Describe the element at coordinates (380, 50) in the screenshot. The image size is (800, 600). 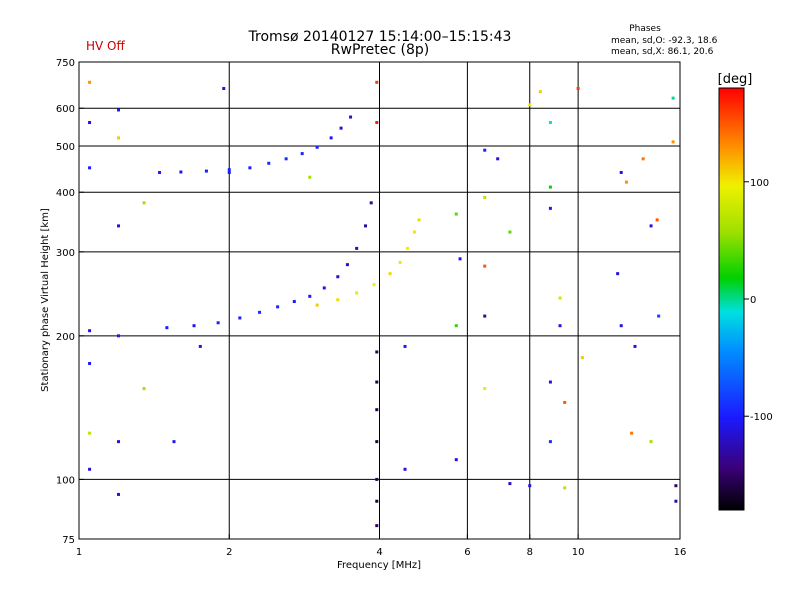
I see `figure-subtitle: RwPretec (8p)` at that location.